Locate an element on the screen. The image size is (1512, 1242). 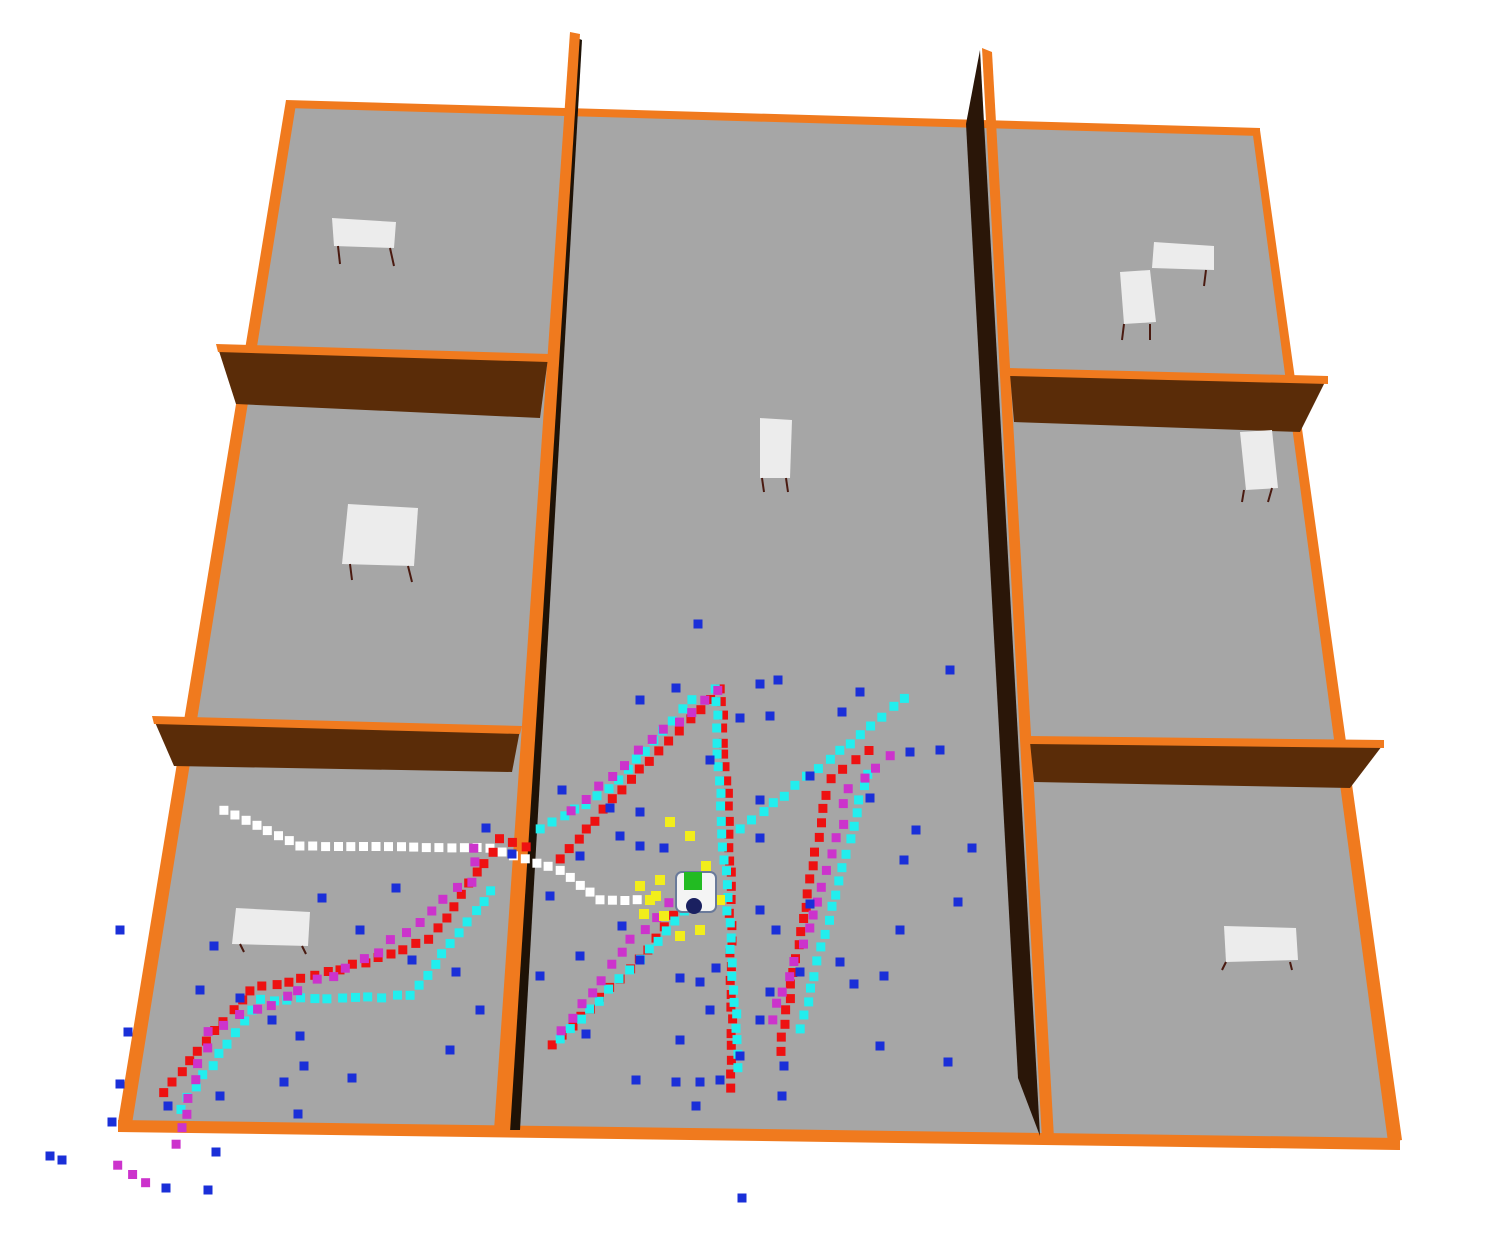
wall-right-upper-top is located at coordinates (1168, 376).